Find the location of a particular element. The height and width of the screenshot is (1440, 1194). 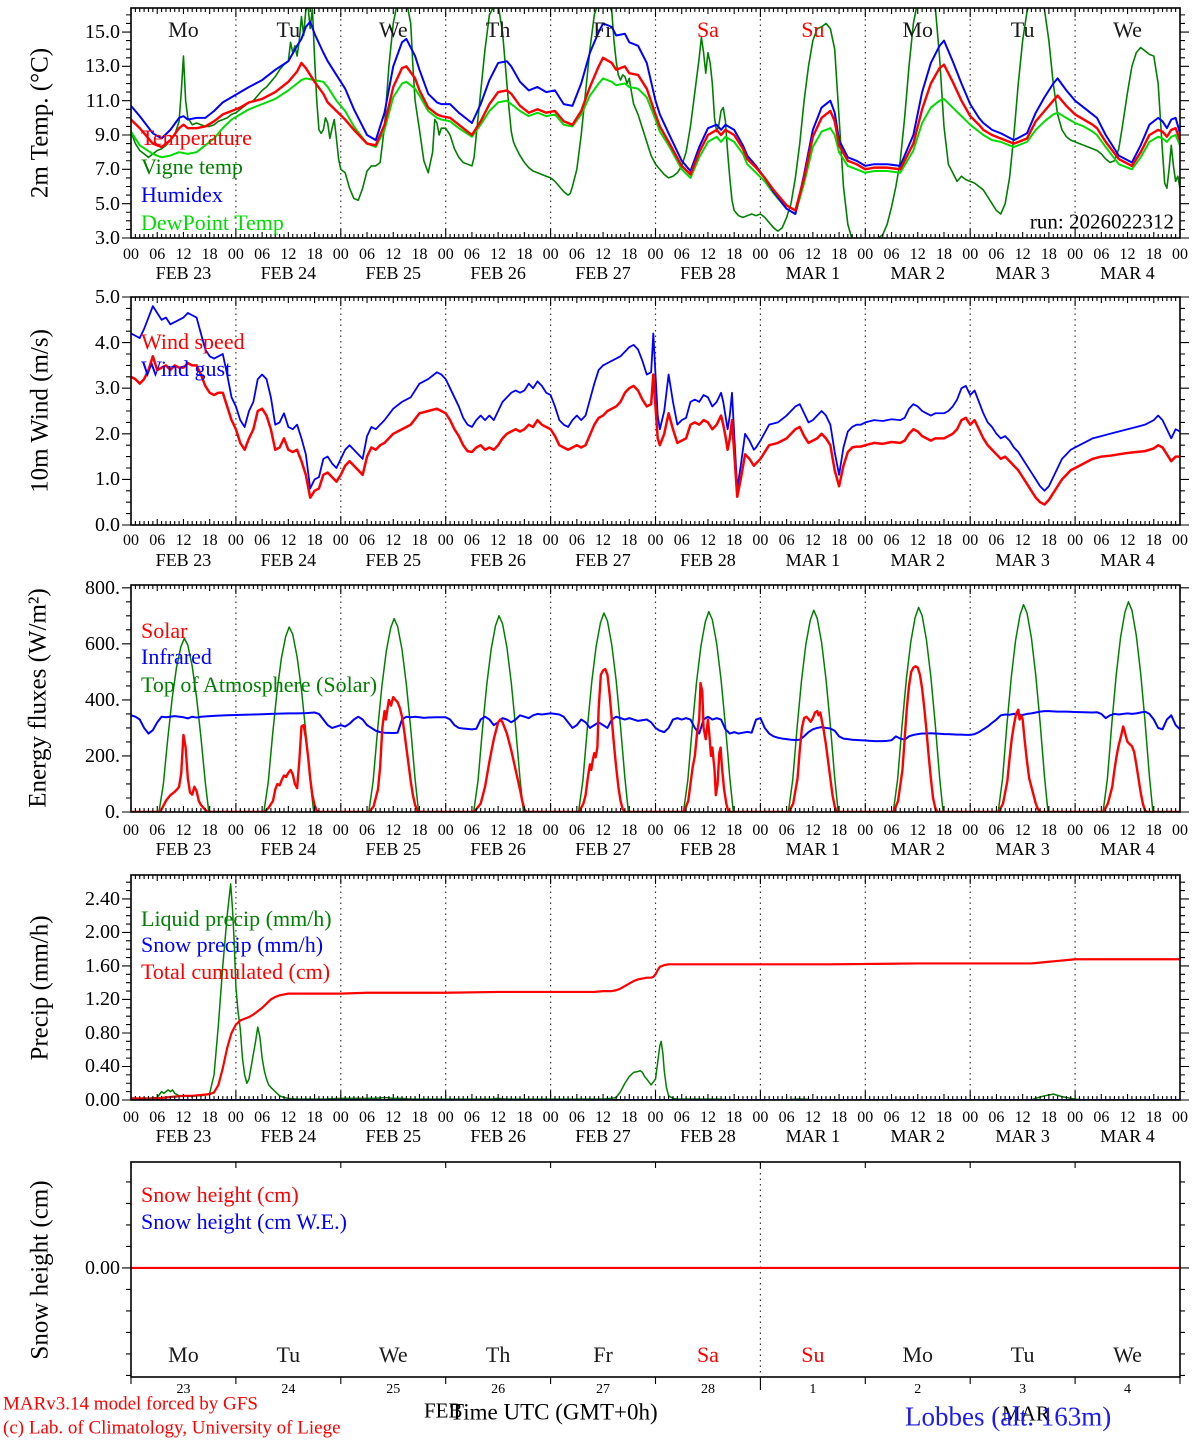

legend-snow-2: Snow height (cm W.E.) is located at coordinates (244, 1221).